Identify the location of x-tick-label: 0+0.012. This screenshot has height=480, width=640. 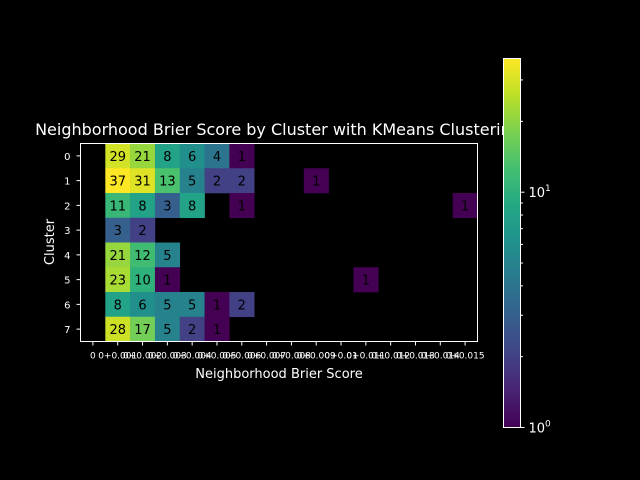
(390, 357).